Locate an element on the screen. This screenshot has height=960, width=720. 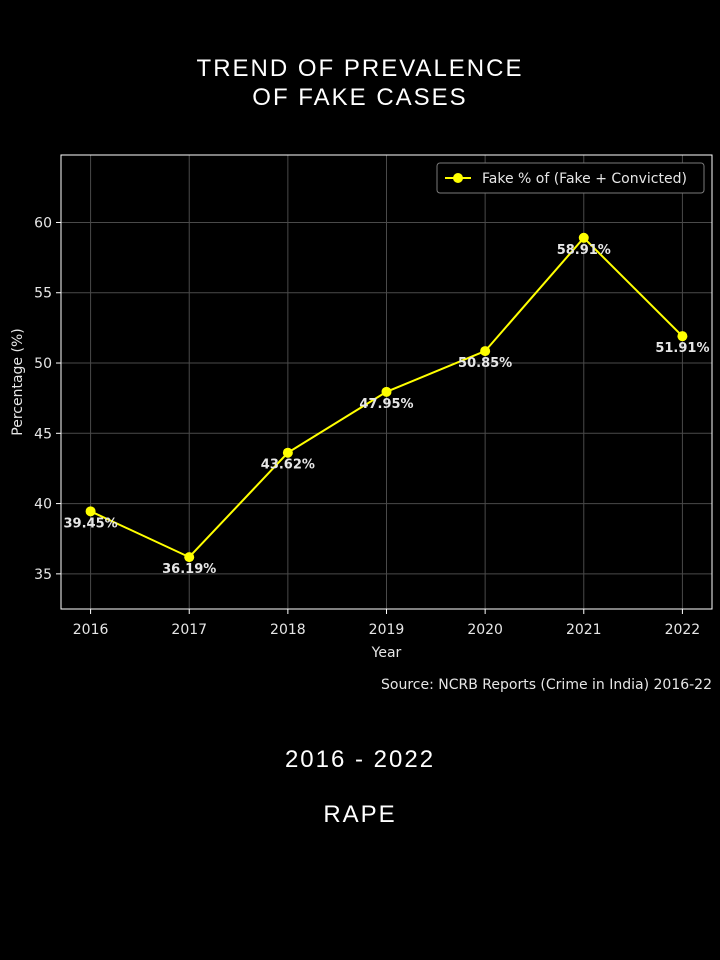
x-tick-label-2022: 2022 is located at coordinates (683, 630).